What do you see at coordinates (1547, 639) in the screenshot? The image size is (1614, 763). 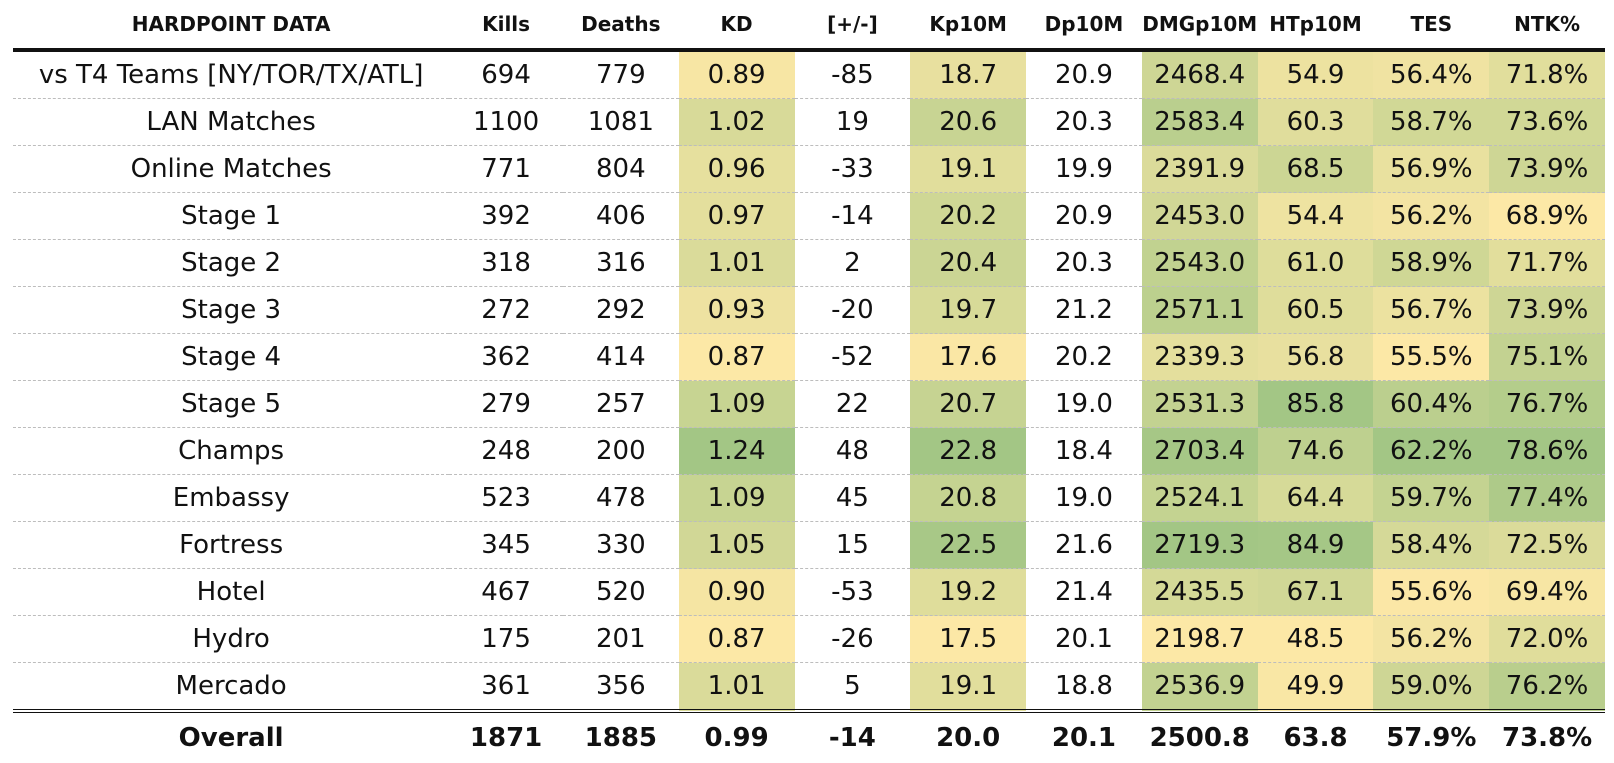 I see `cell-ntkpct: 72.0%` at bounding box center [1547, 639].